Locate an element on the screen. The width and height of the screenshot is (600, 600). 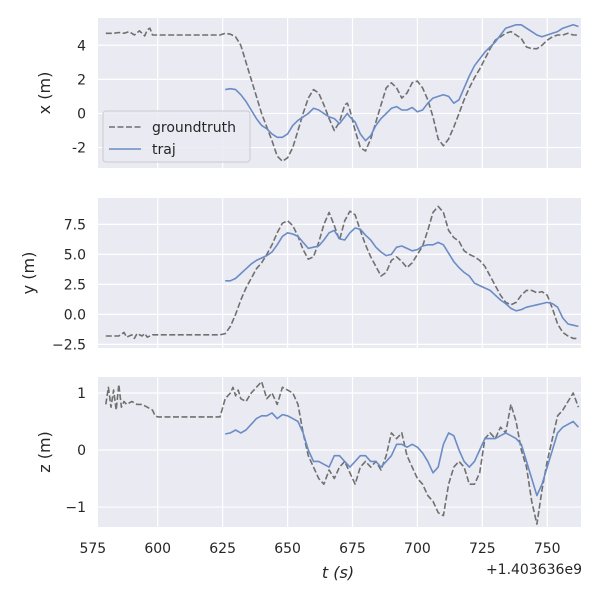
legend-label-traj: traj is located at coordinates (164, 150).